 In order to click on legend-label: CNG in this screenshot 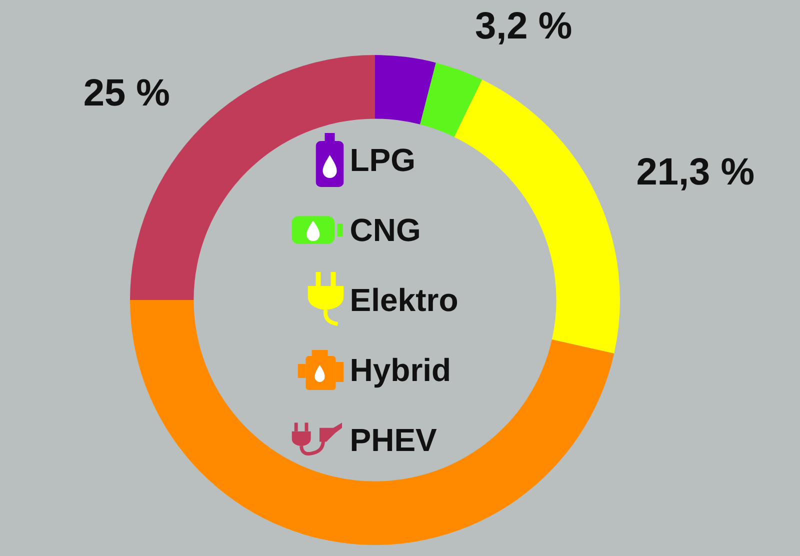, I will do `click(385, 230)`.